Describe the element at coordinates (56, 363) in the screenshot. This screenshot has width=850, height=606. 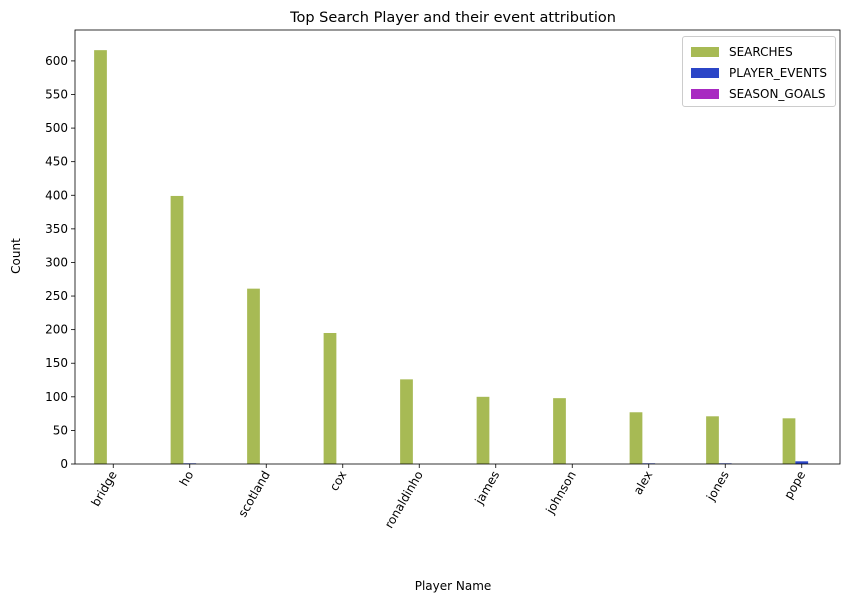
I see `y-tick-label: 150` at that location.